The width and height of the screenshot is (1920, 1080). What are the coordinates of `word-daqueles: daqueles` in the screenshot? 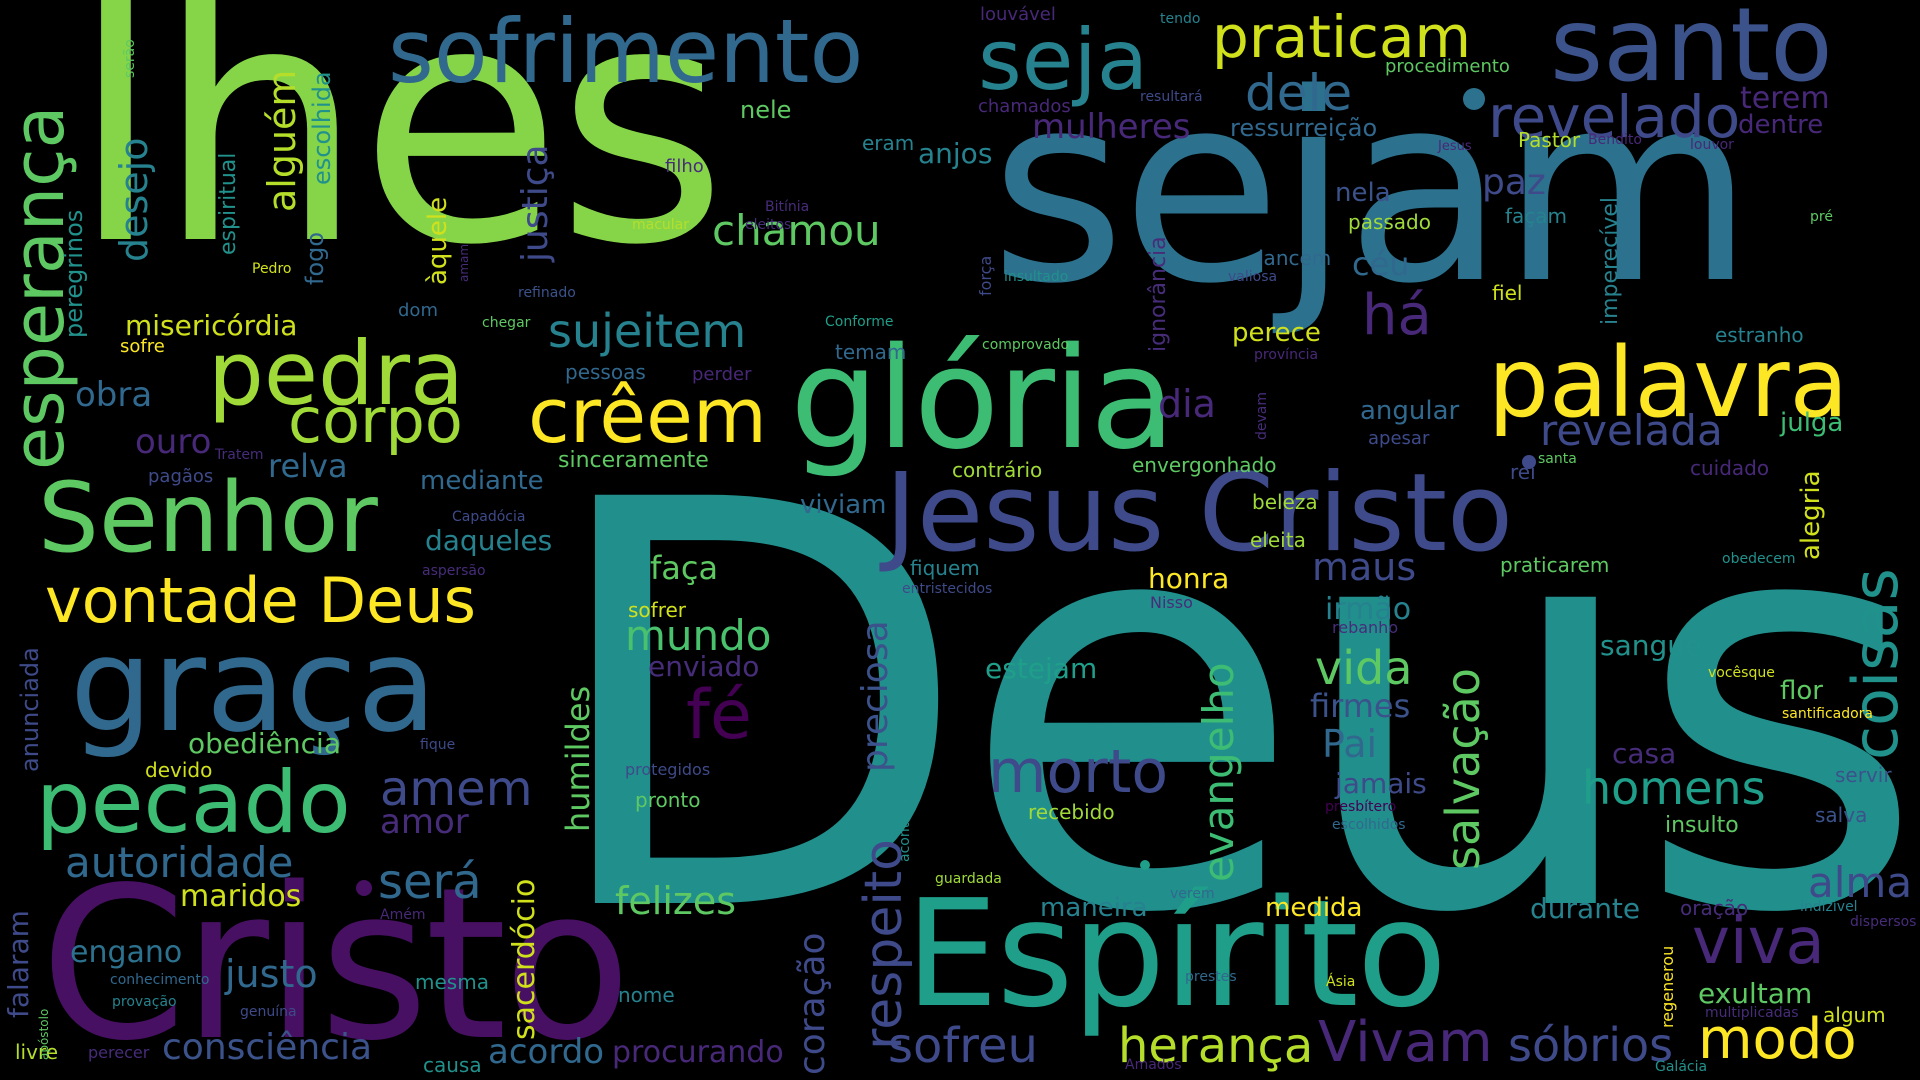 It's located at (489, 540).